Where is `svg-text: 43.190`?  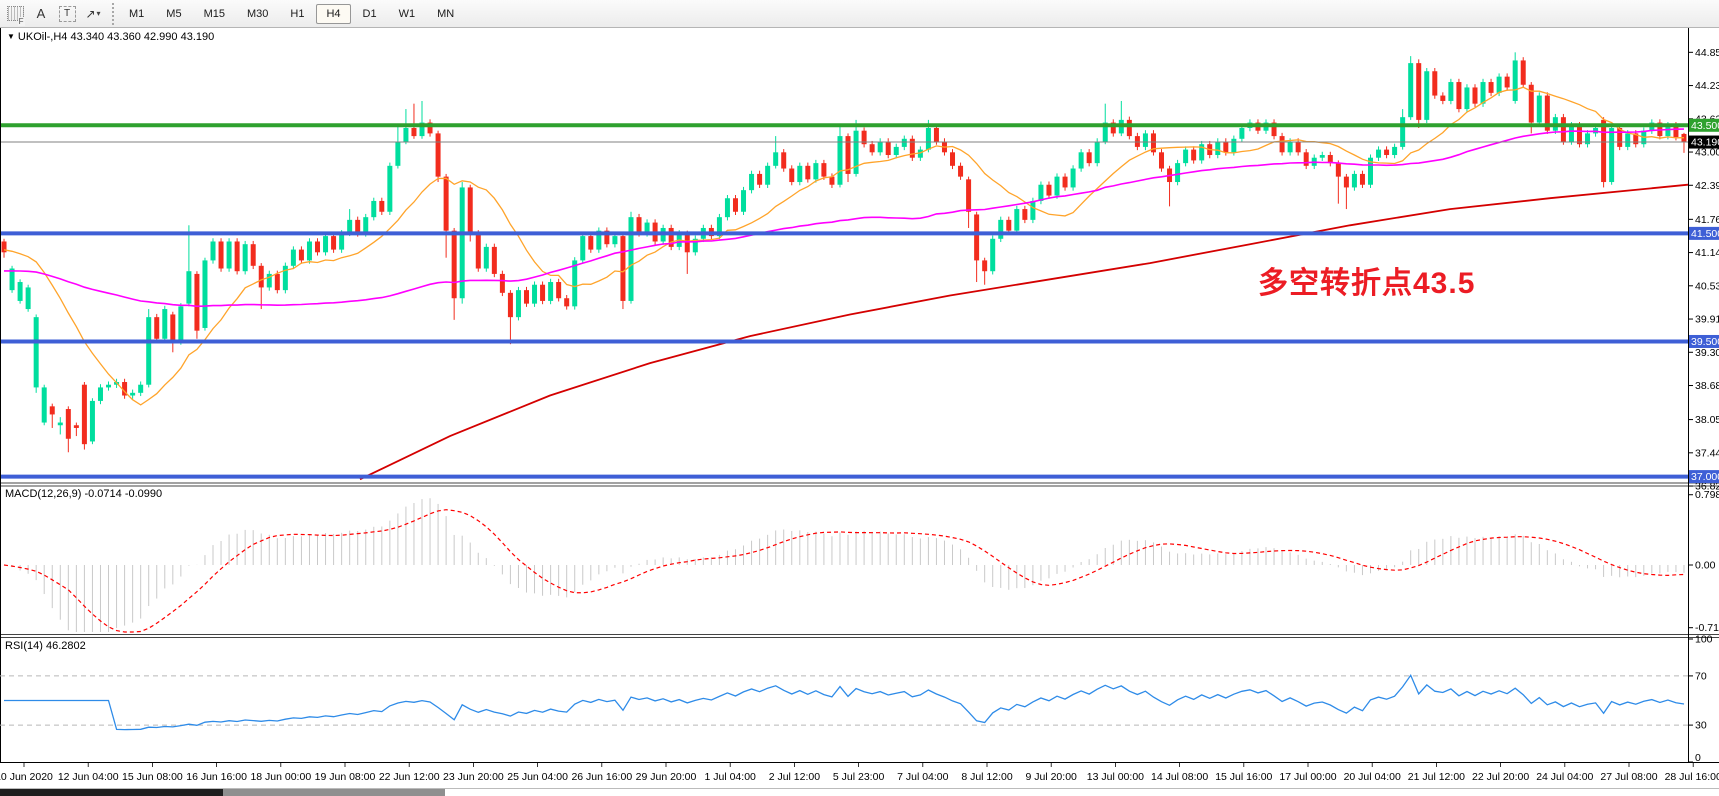
svg-text: 43.190 is located at coordinates (1705, 143).